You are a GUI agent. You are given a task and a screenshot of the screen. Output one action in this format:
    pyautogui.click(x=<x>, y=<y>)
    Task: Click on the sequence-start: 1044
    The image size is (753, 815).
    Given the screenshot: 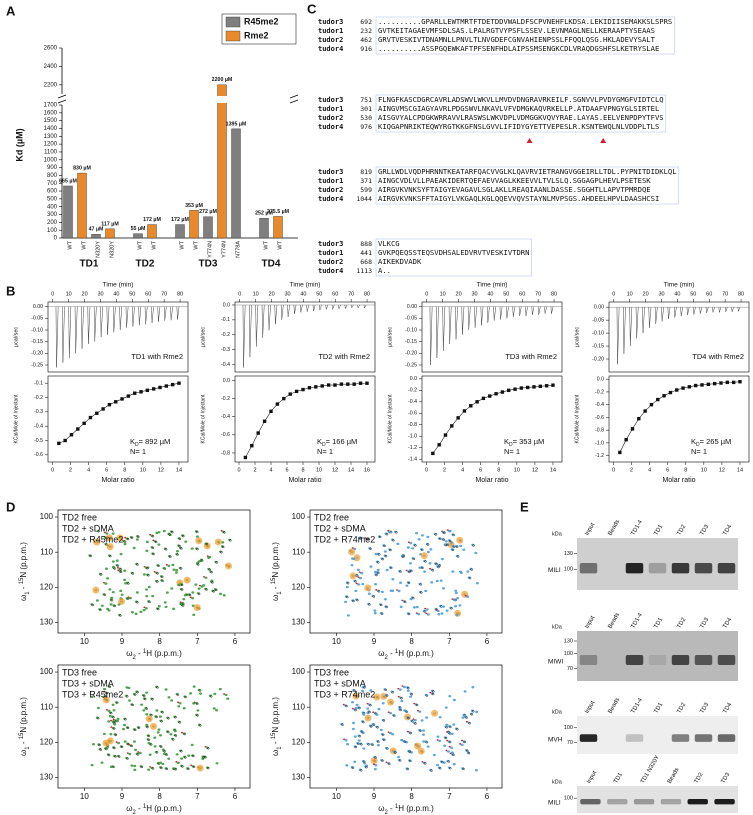 What is the action you would take?
    pyautogui.click(x=364, y=199)
    